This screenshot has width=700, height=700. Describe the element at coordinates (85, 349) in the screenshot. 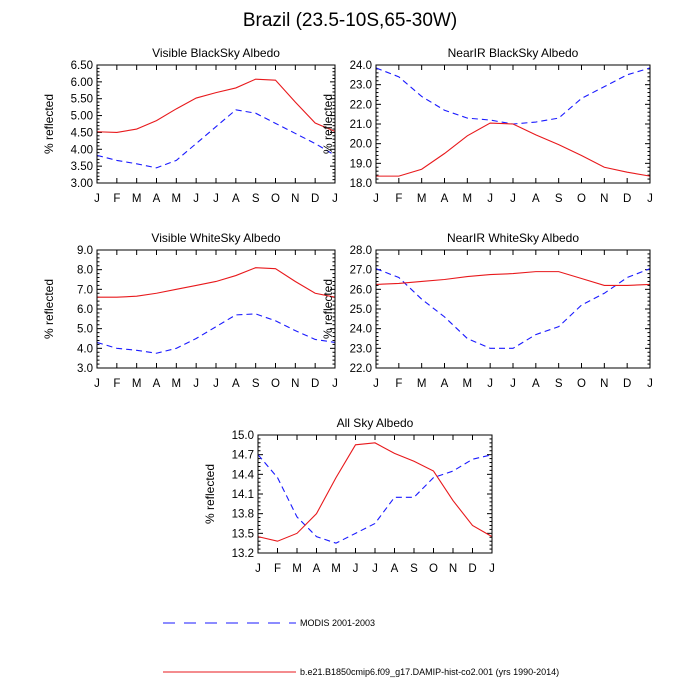

I see `y-tick-label: 4.0` at that location.